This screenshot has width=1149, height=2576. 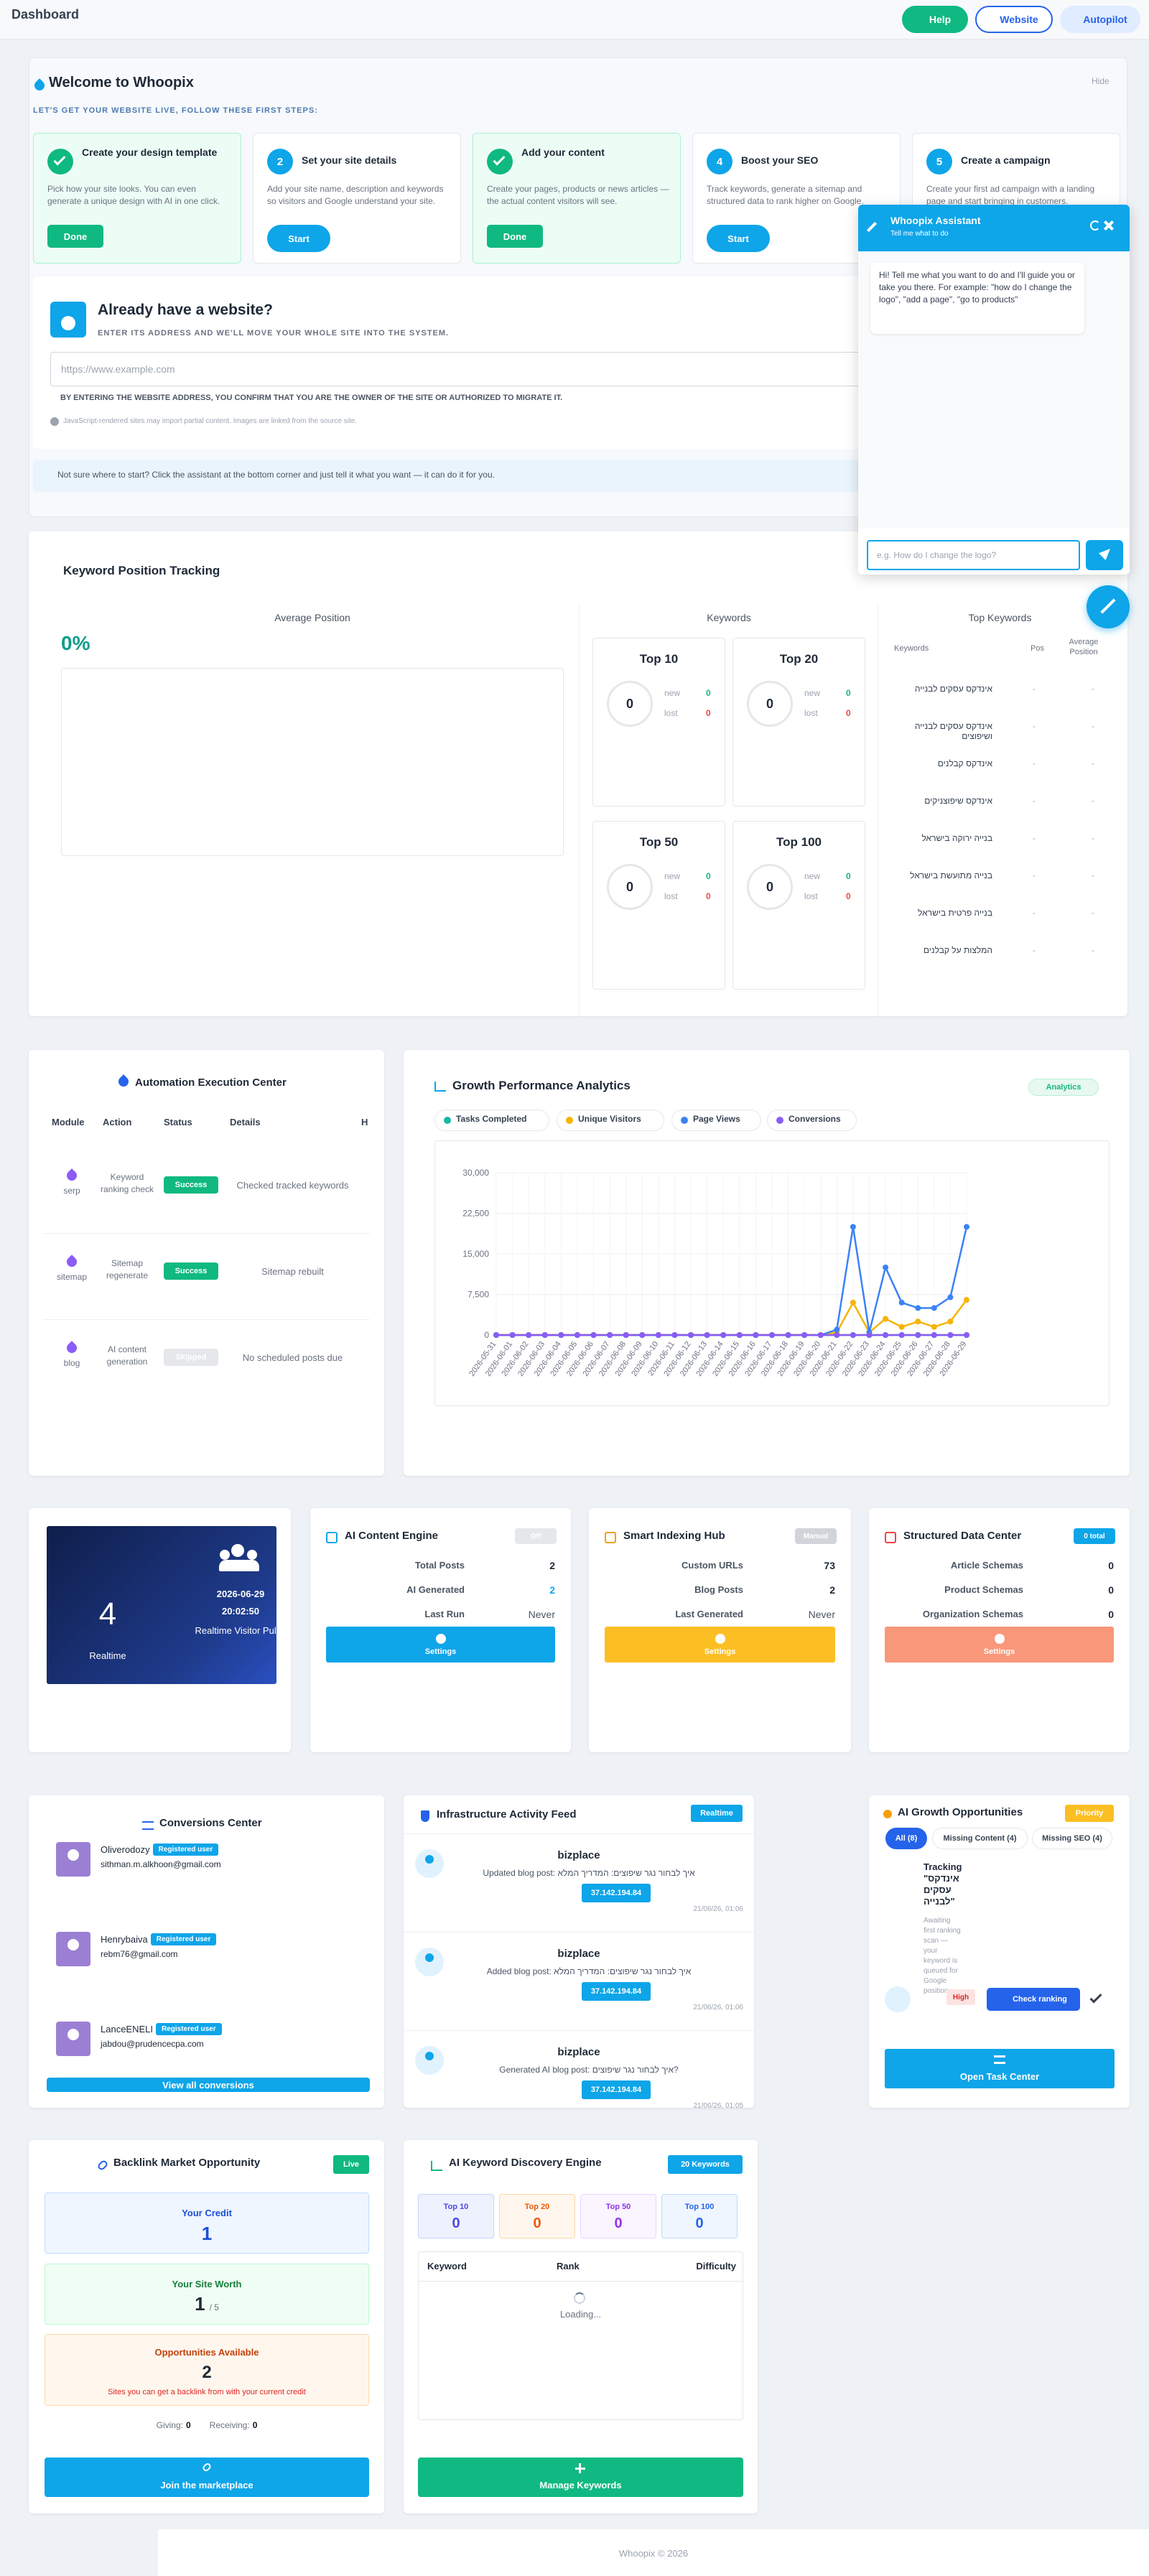 What do you see at coordinates (439, 1565) in the screenshot?
I see `engine-row-label: Total Posts` at bounding box center [439, 1565].